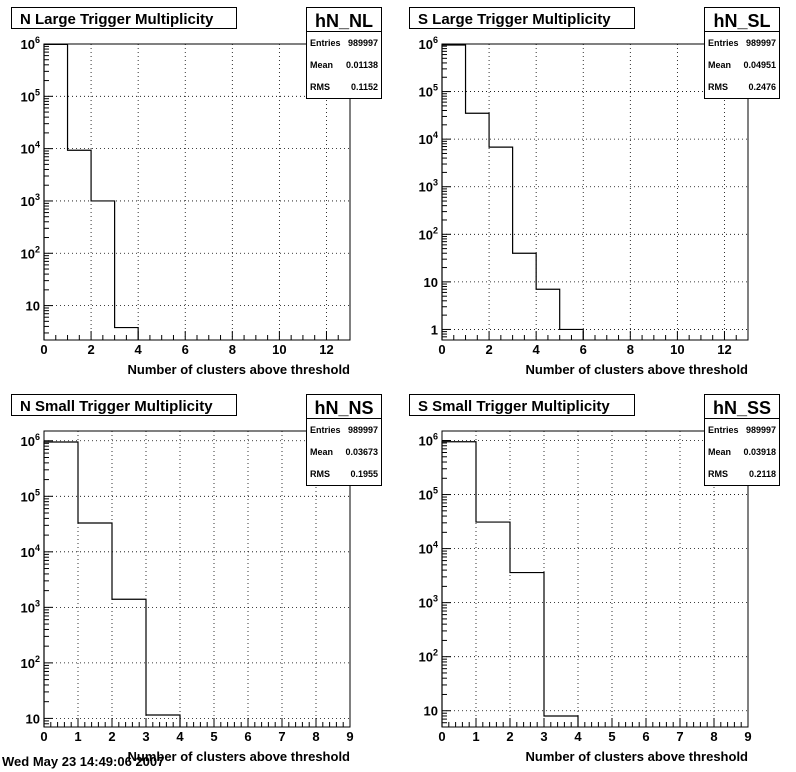 This screenshot has height=772, width=796. What do you see at coordinates (349, 736) in the screenshot?
I see `x-tick-label: 9` at bounding box center [349, 736].